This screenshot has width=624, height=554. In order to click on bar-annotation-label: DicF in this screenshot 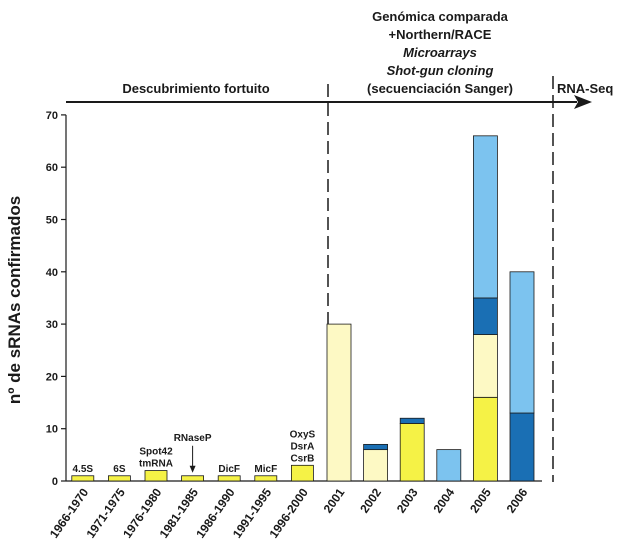, I will do `click(229, 469)`.